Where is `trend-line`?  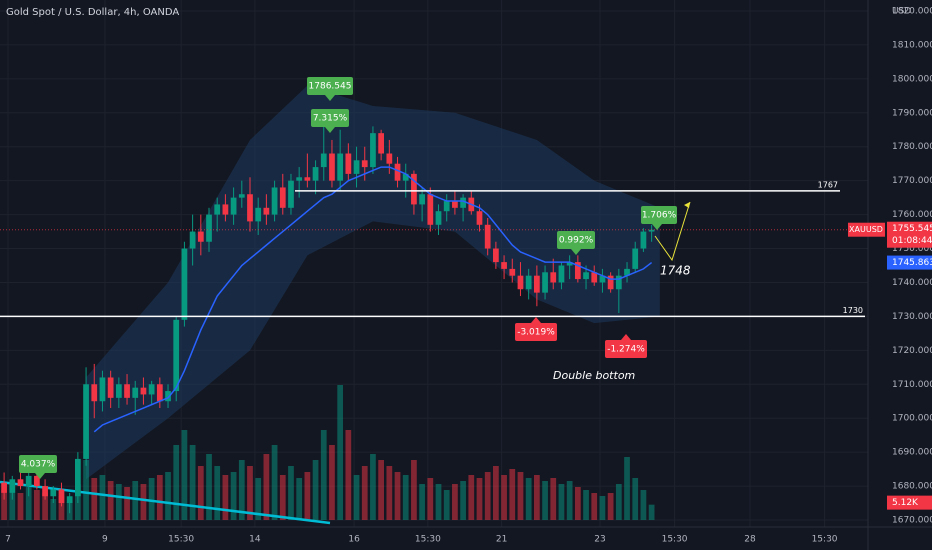
trend-line is located at coordinates (165, 502).